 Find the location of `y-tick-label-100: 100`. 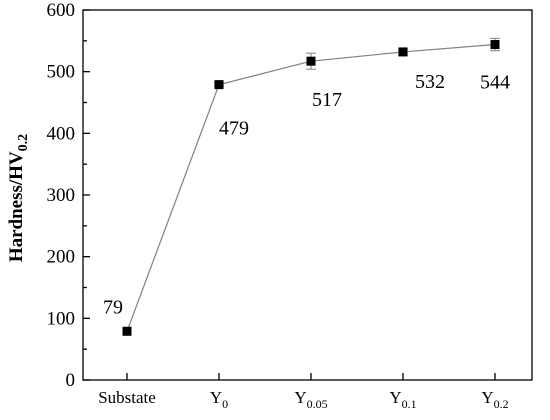

y-tick-label-100: 100 is located at coordinates (61, 318).